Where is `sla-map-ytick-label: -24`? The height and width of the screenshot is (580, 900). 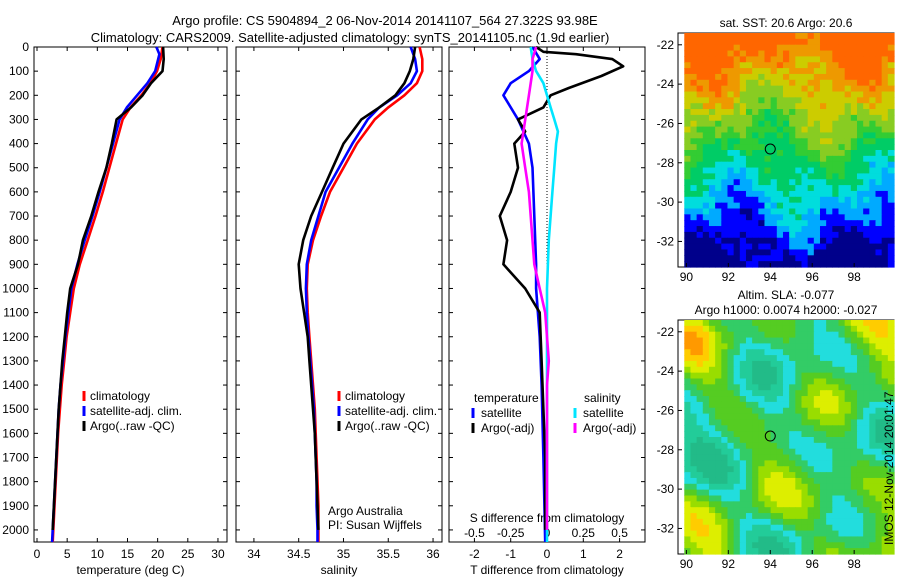 sla-map-ytick-label: -24 is located at coordinates (666, 371).